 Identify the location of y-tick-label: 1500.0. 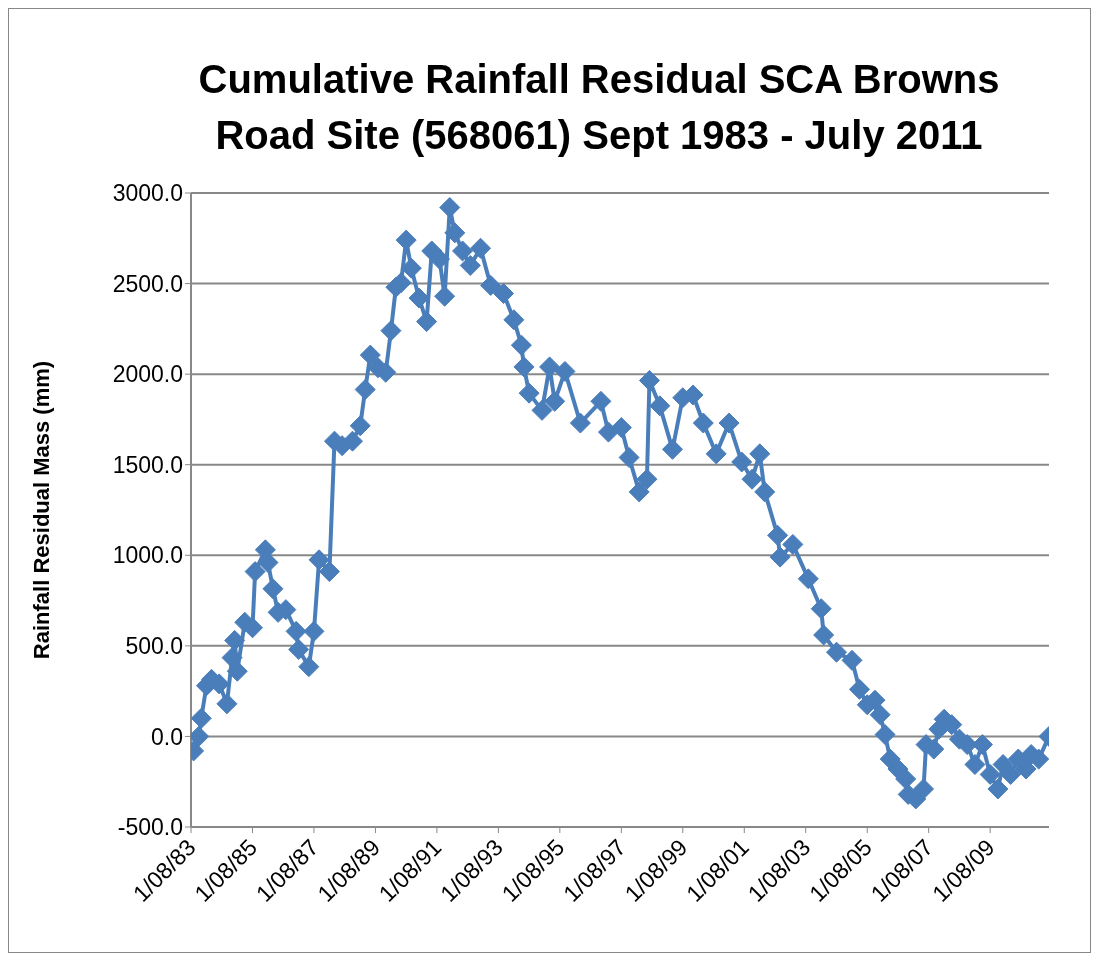
(147, 464).